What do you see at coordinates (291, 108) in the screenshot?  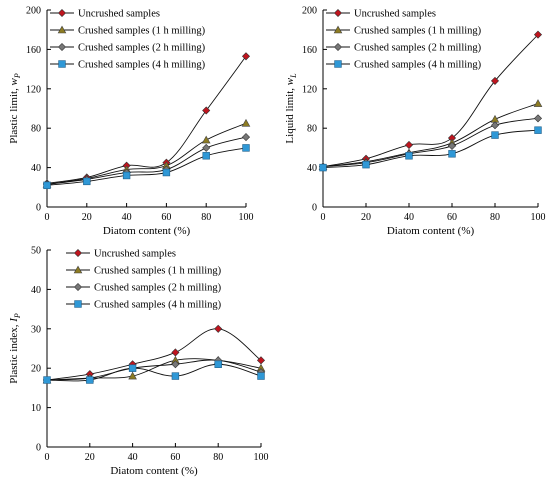 I see `y-axis-label: Liquid limit, wL` at bounding box center [291, 108].